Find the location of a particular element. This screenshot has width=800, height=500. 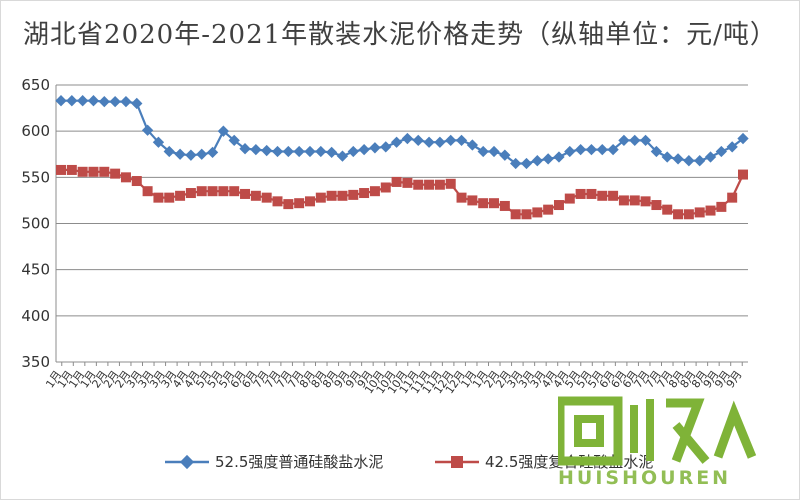

y-tick-label: 500 is located at coordinates (35, 224).